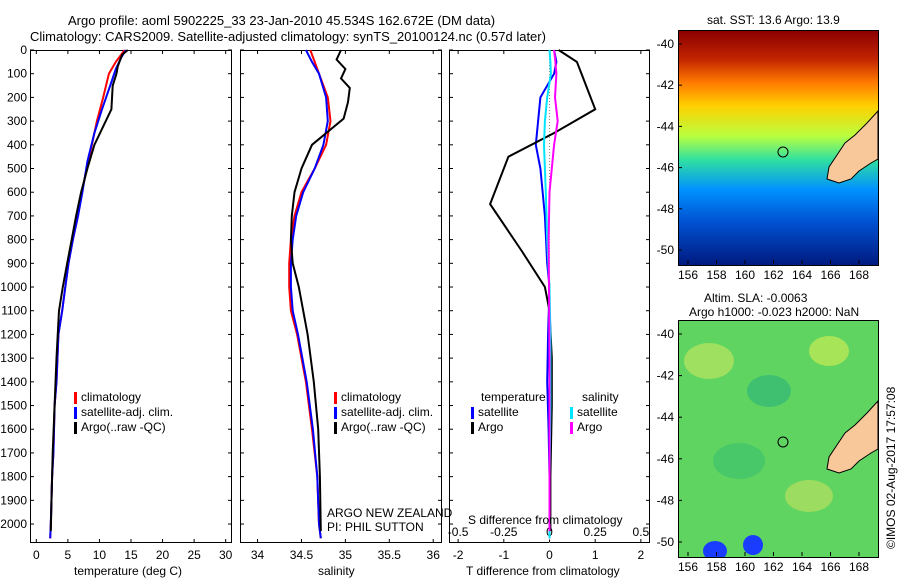 This screenshot has height=580, width=900. Describe the element at coordinates (13, 477) in the screenshot. I see `y-tick-label: 1800` at that location.